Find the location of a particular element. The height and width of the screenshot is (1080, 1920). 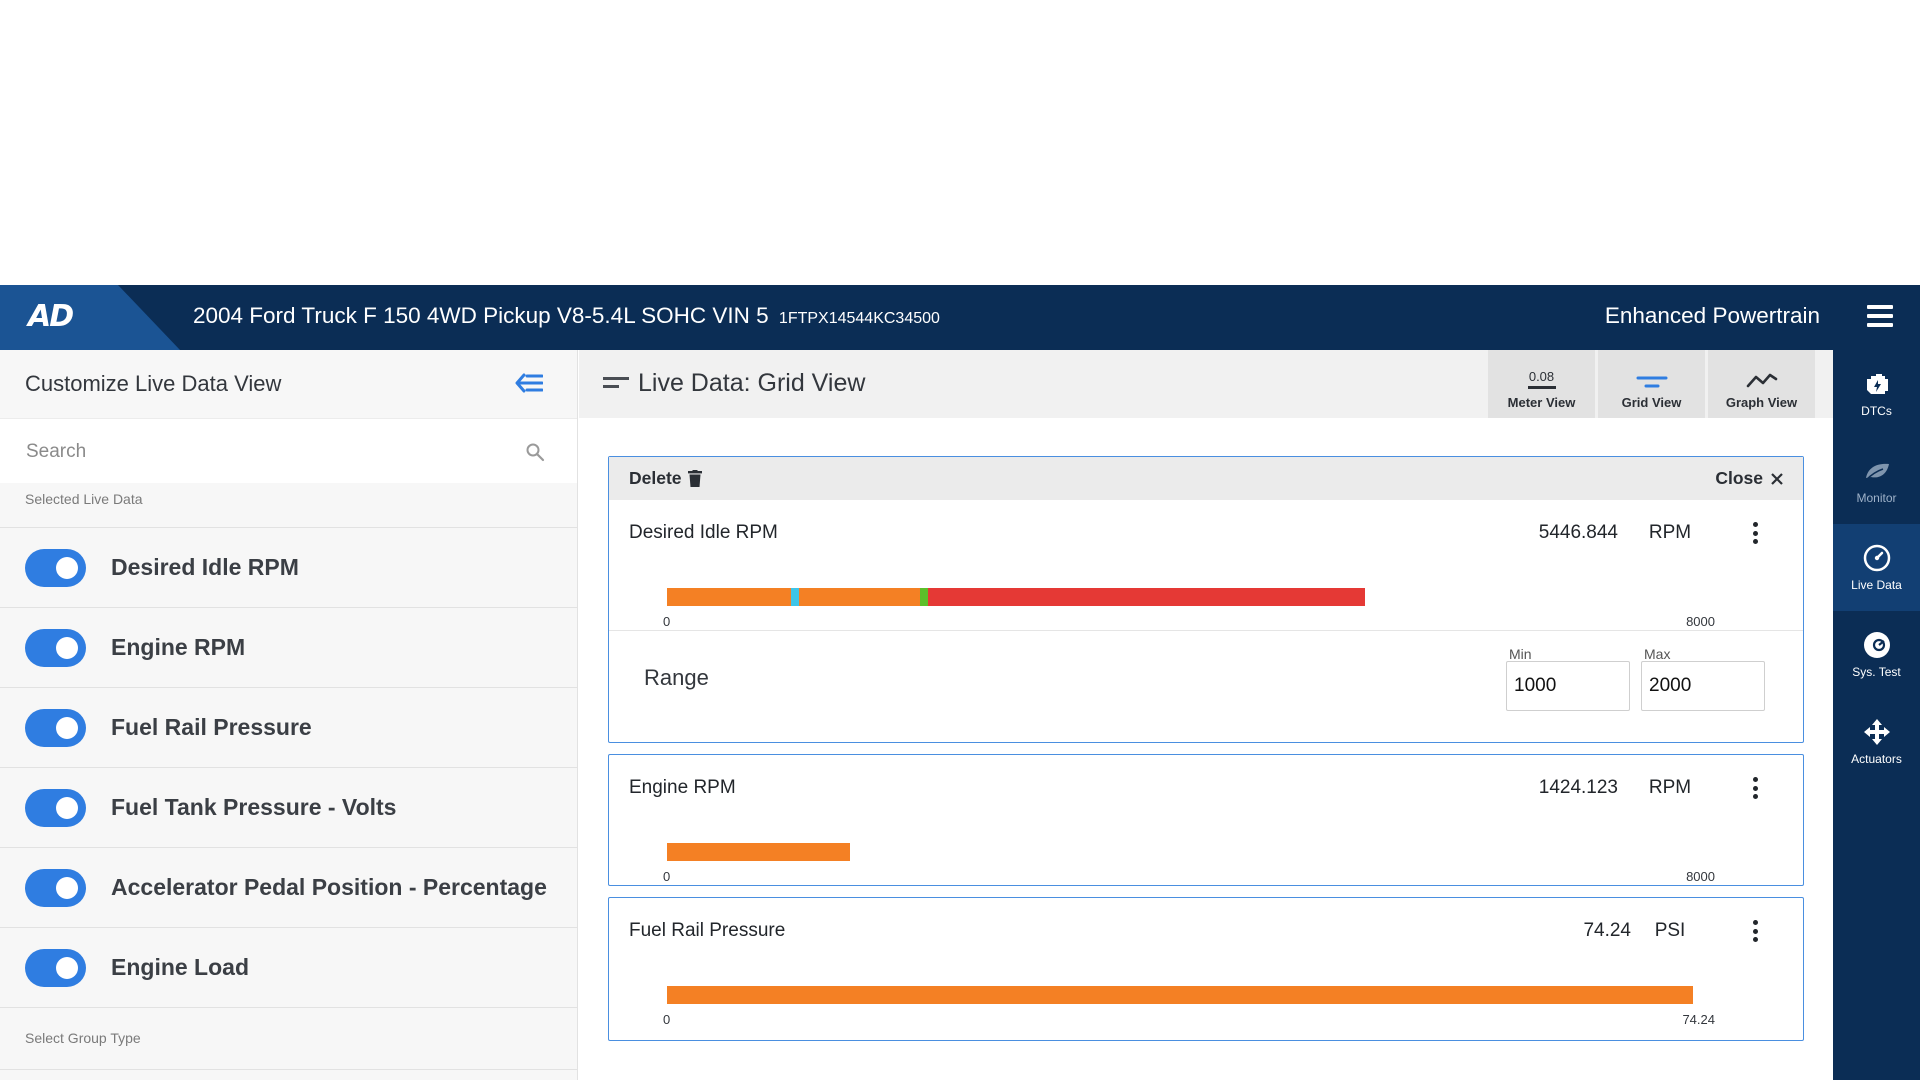

range-max-label: Max is located at coordinates (1657, 654).